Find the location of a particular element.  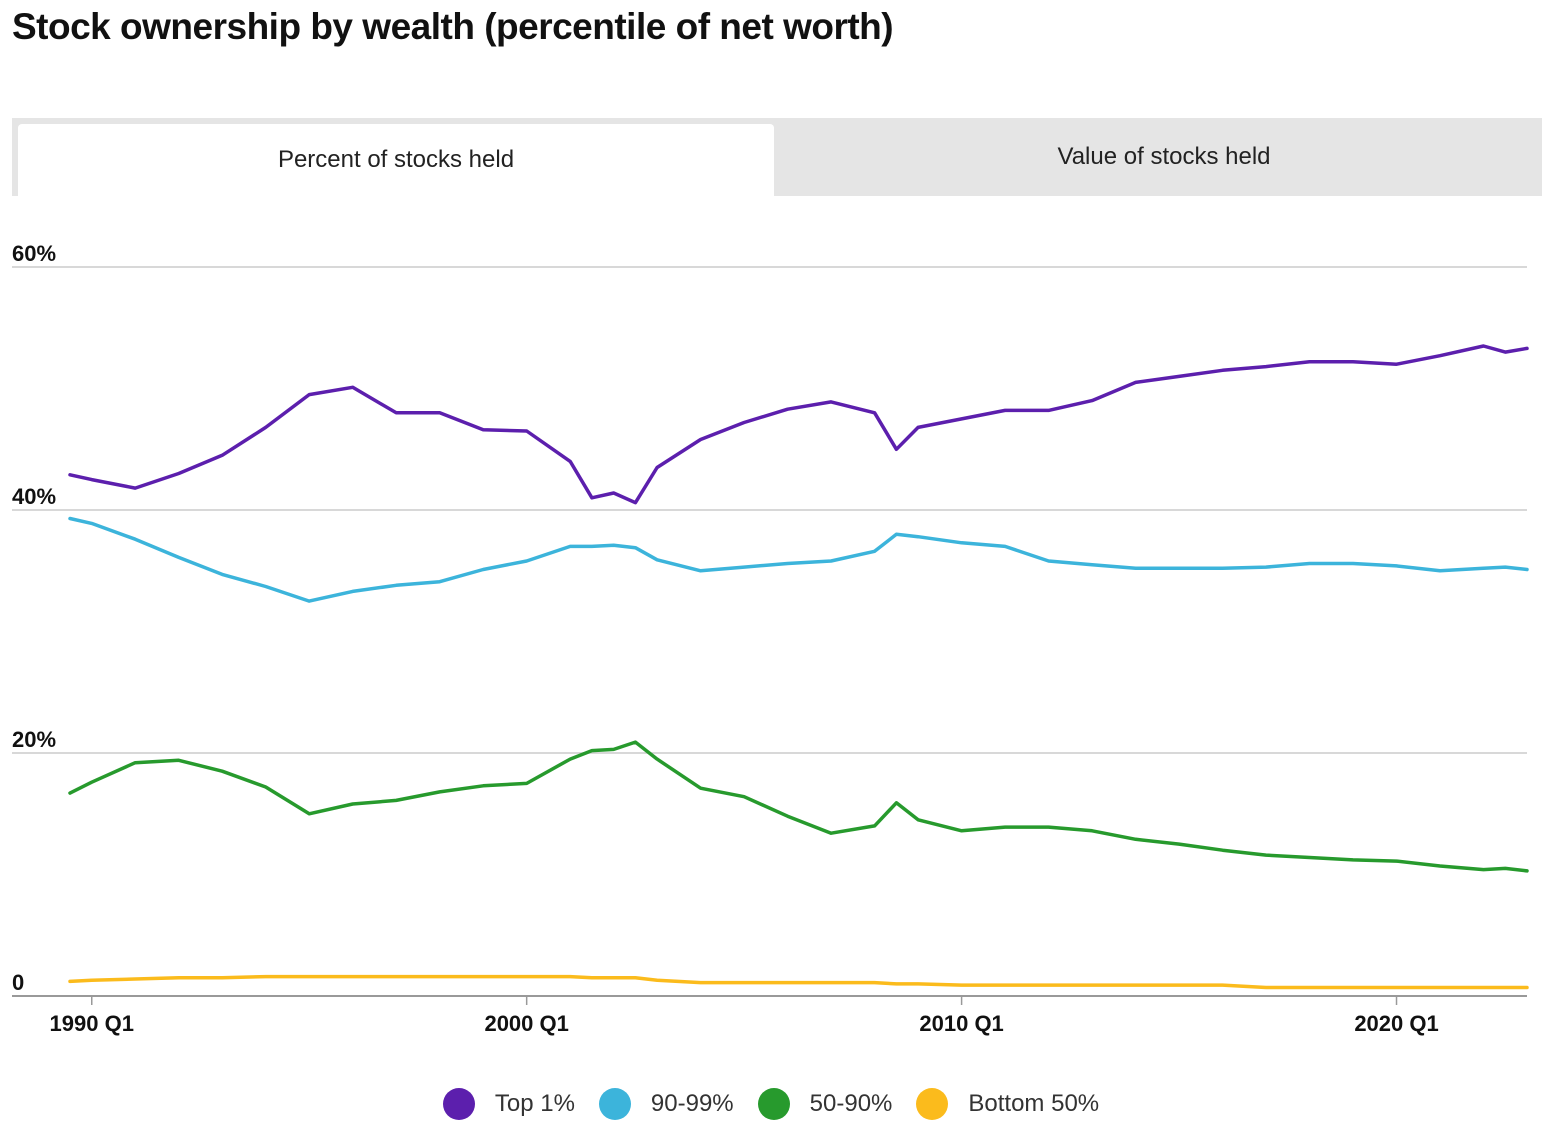

legend-item-top-1: Top 1% is located at coordinates (508, 1104).